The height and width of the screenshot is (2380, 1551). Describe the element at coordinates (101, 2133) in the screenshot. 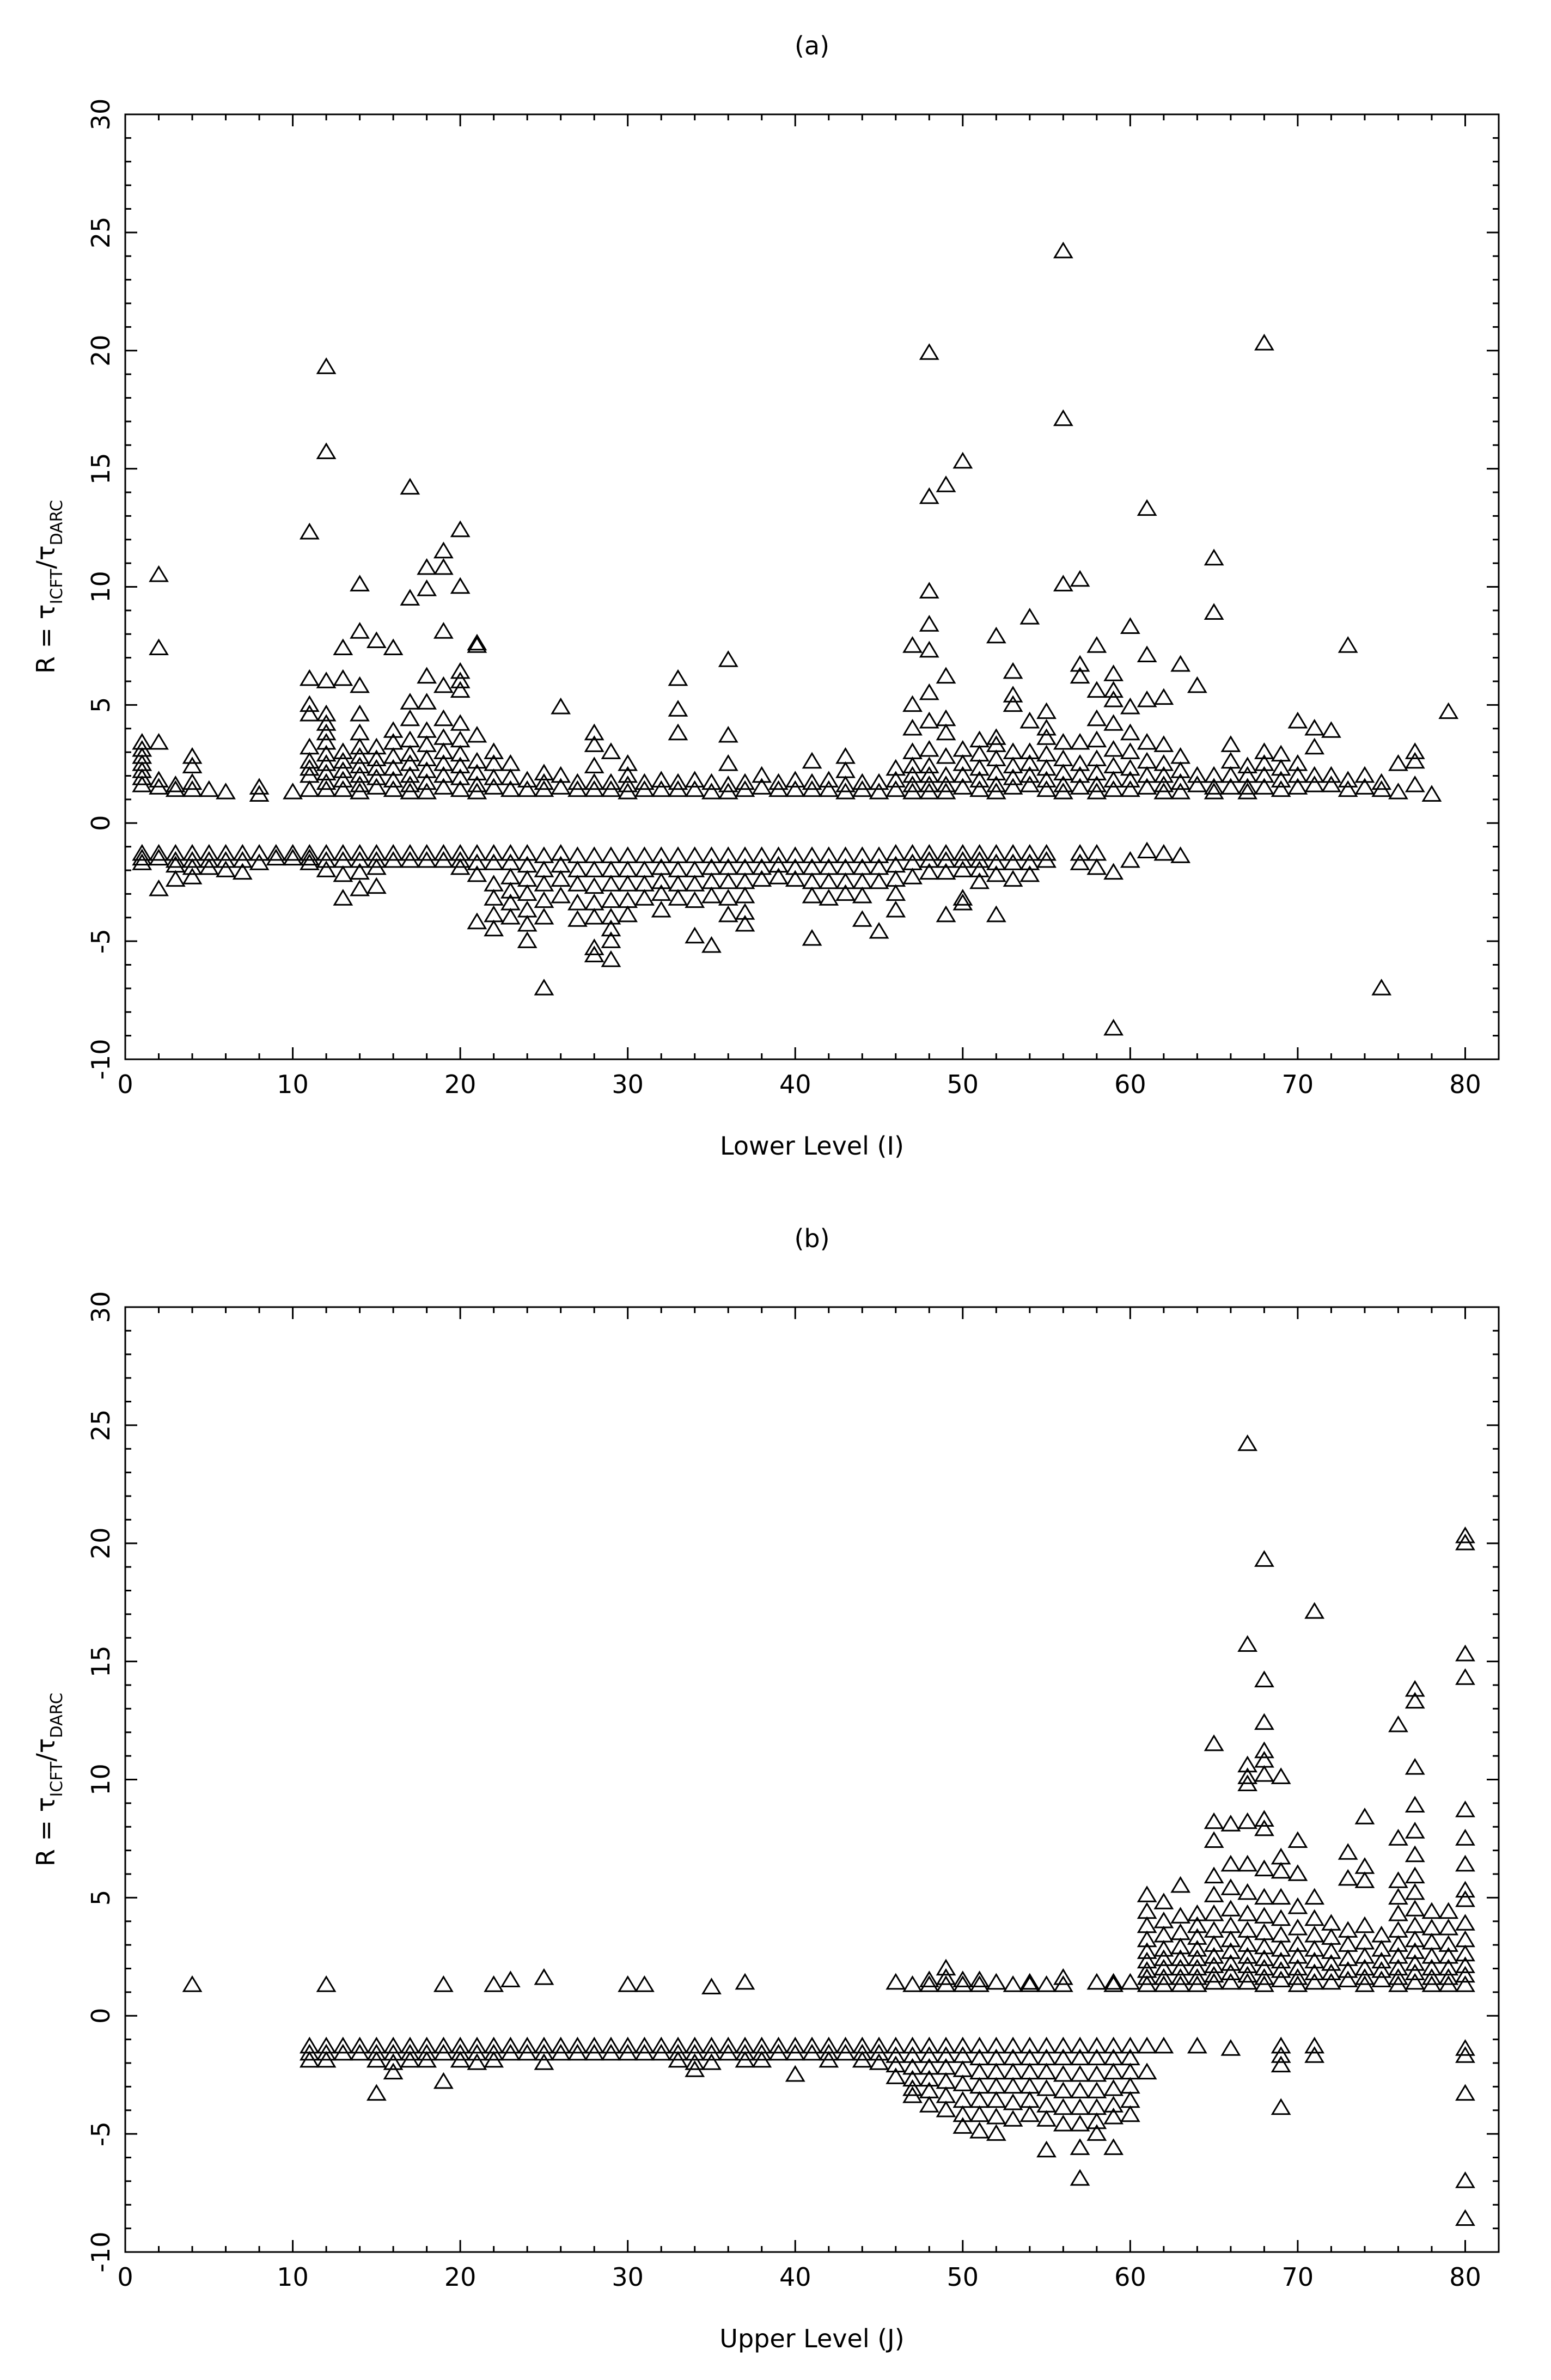

I see `y-tick-label: -5` at that location.